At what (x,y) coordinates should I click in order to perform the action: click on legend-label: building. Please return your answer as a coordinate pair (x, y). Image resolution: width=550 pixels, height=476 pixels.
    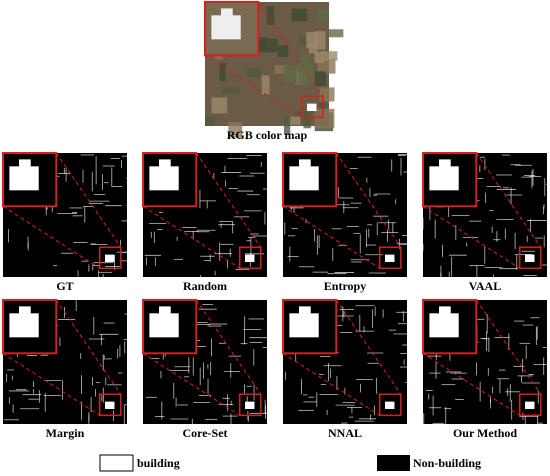
    Looking at the image, I should click on (158, 463).